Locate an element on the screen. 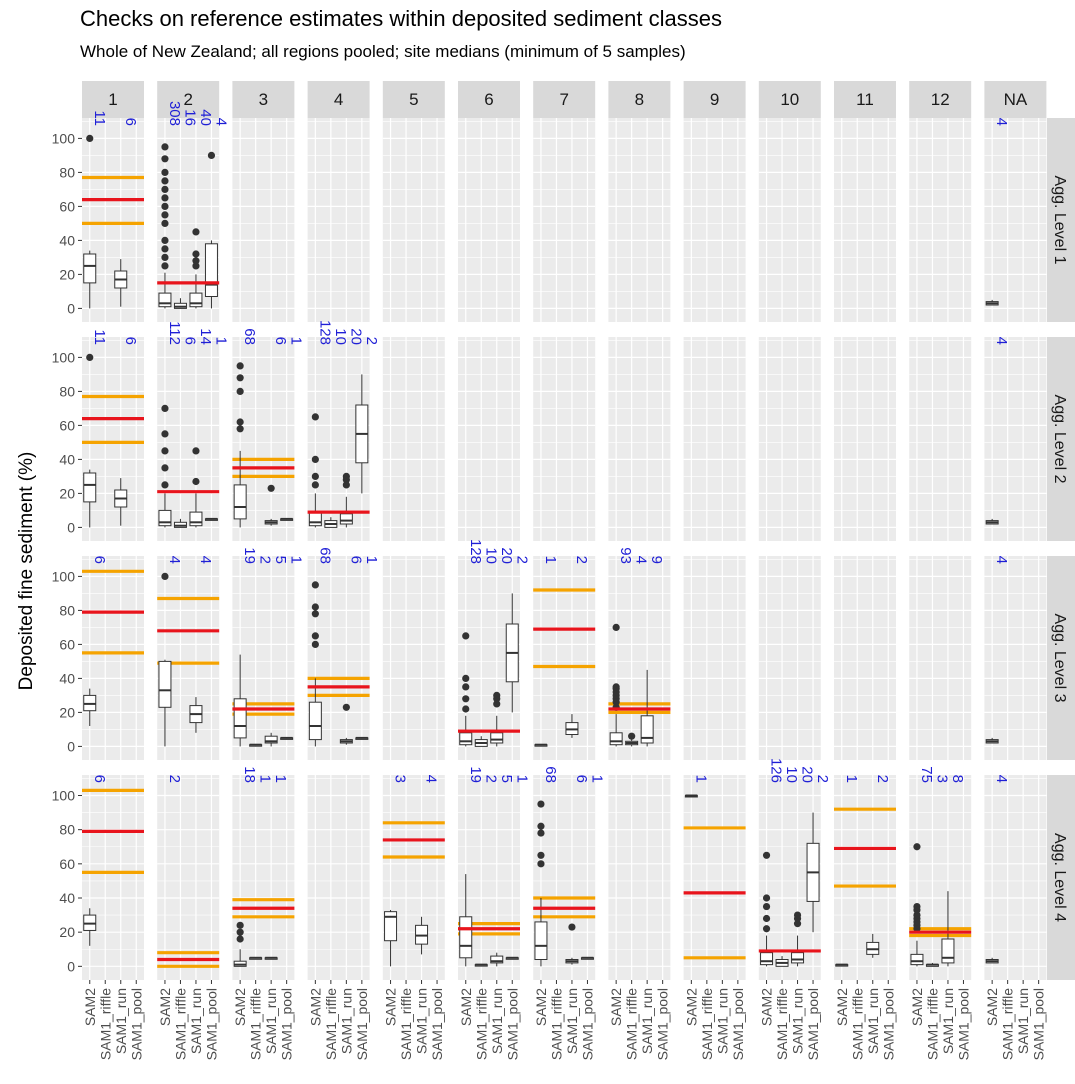 The image size is (1075, 1084). column-strip-label: 7 is located at coordinates (563, 99).